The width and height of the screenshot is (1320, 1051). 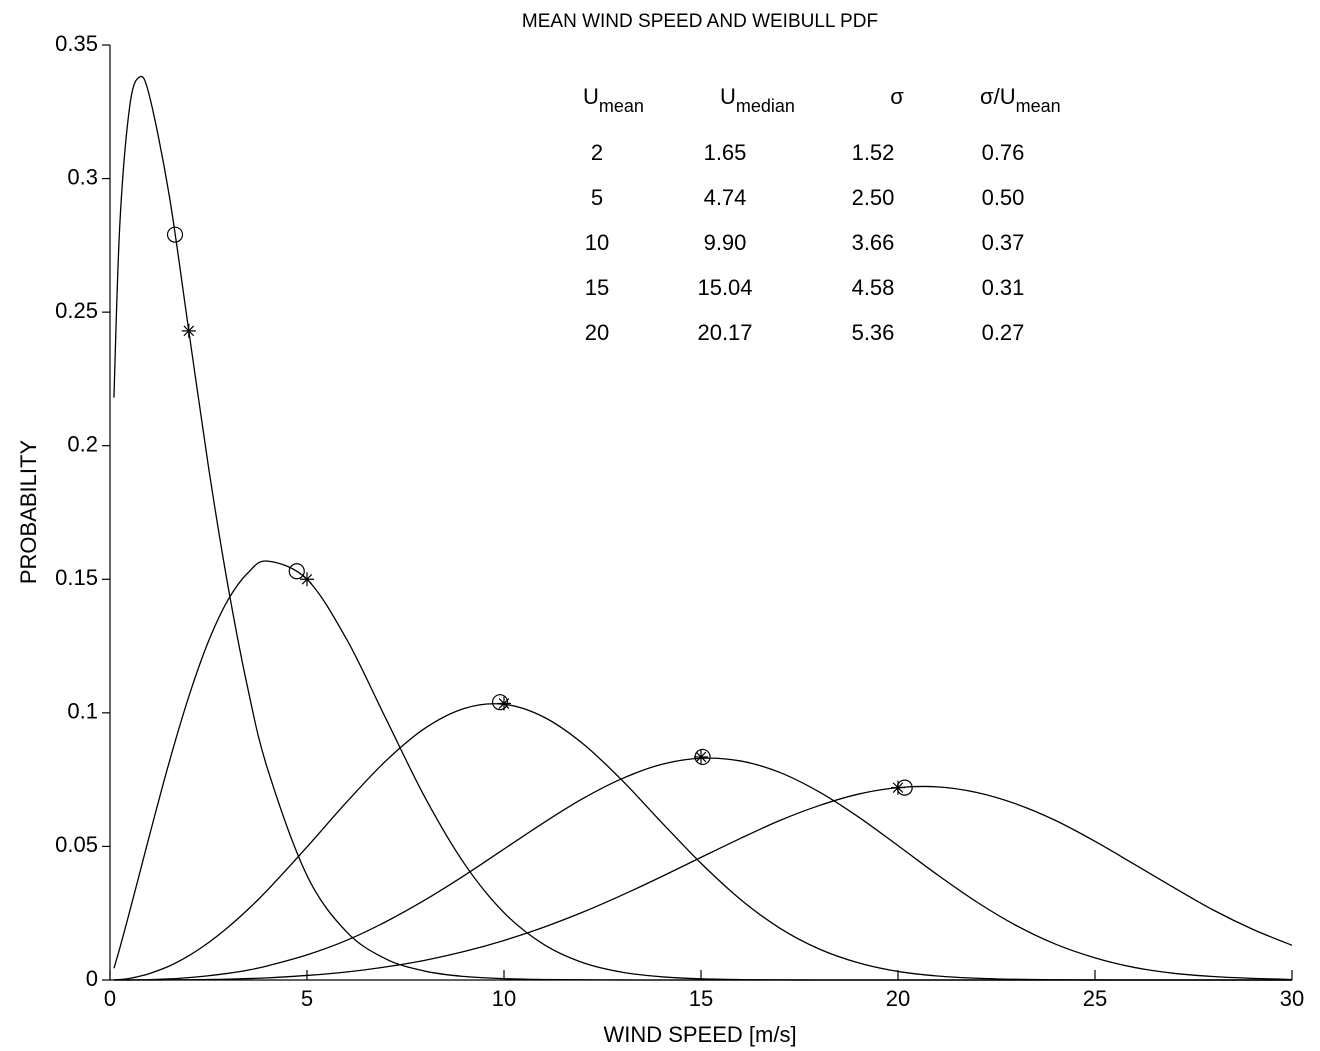 What do you see at coordinates (725, 152) in the screenshot?
I see `table-cell: 1.65` at bounding box center [725, 152].